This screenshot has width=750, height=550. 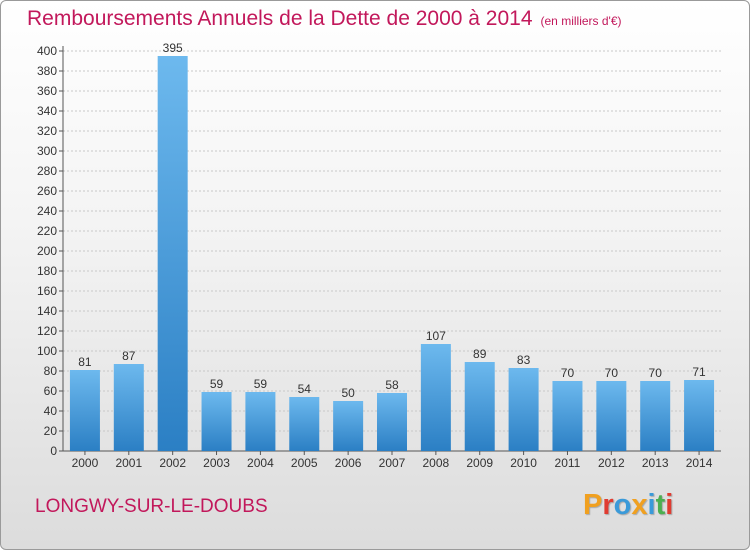 What do you see at coordinates (699, 415) in the screenshot?
I see `bar-2014` at bounding box center [699, 415].